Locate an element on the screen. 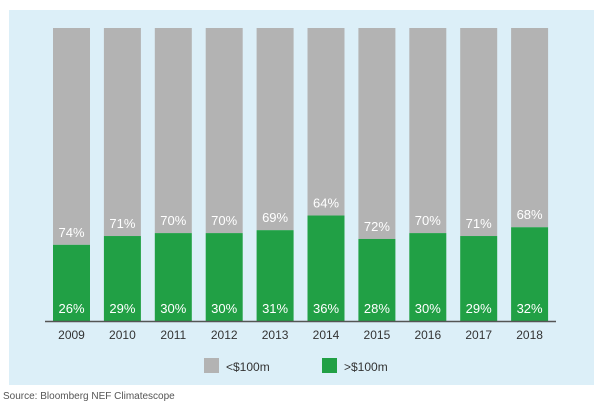  x-tick-label: 2013 is located at coordinates (275, 335).